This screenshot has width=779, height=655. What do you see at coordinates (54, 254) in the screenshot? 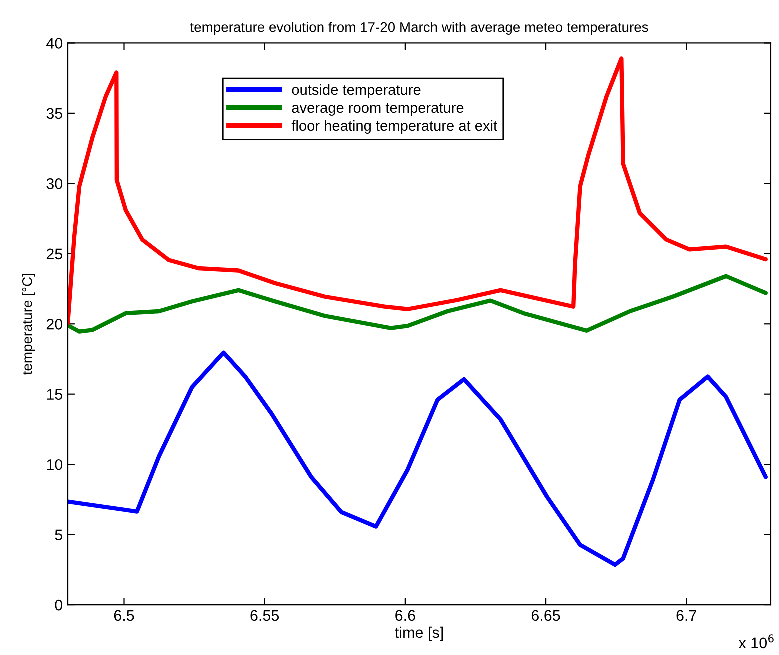
I see `y-tick-label: 25` at bounding box center [54, 254].